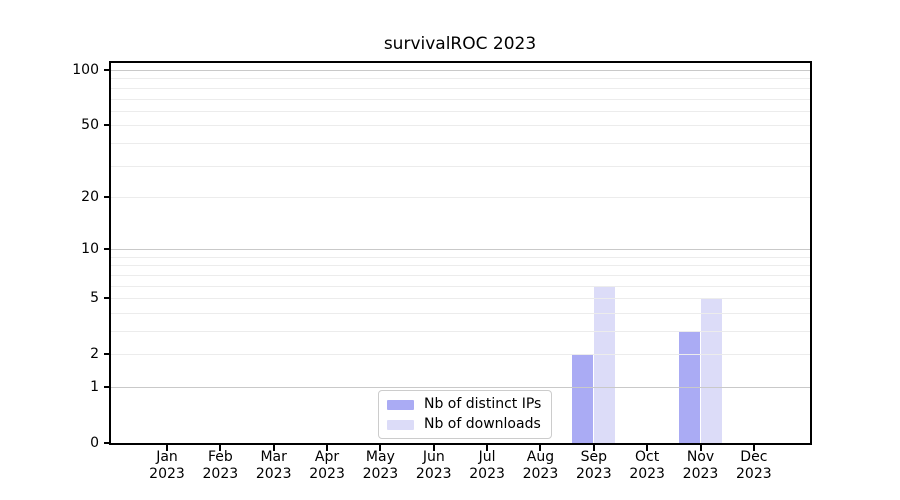 The width and height of the screenshot is (900, 500). Describe the element at coordinates (94, 354) in the screenshot. I see `y-tick-label: 2` at that location.